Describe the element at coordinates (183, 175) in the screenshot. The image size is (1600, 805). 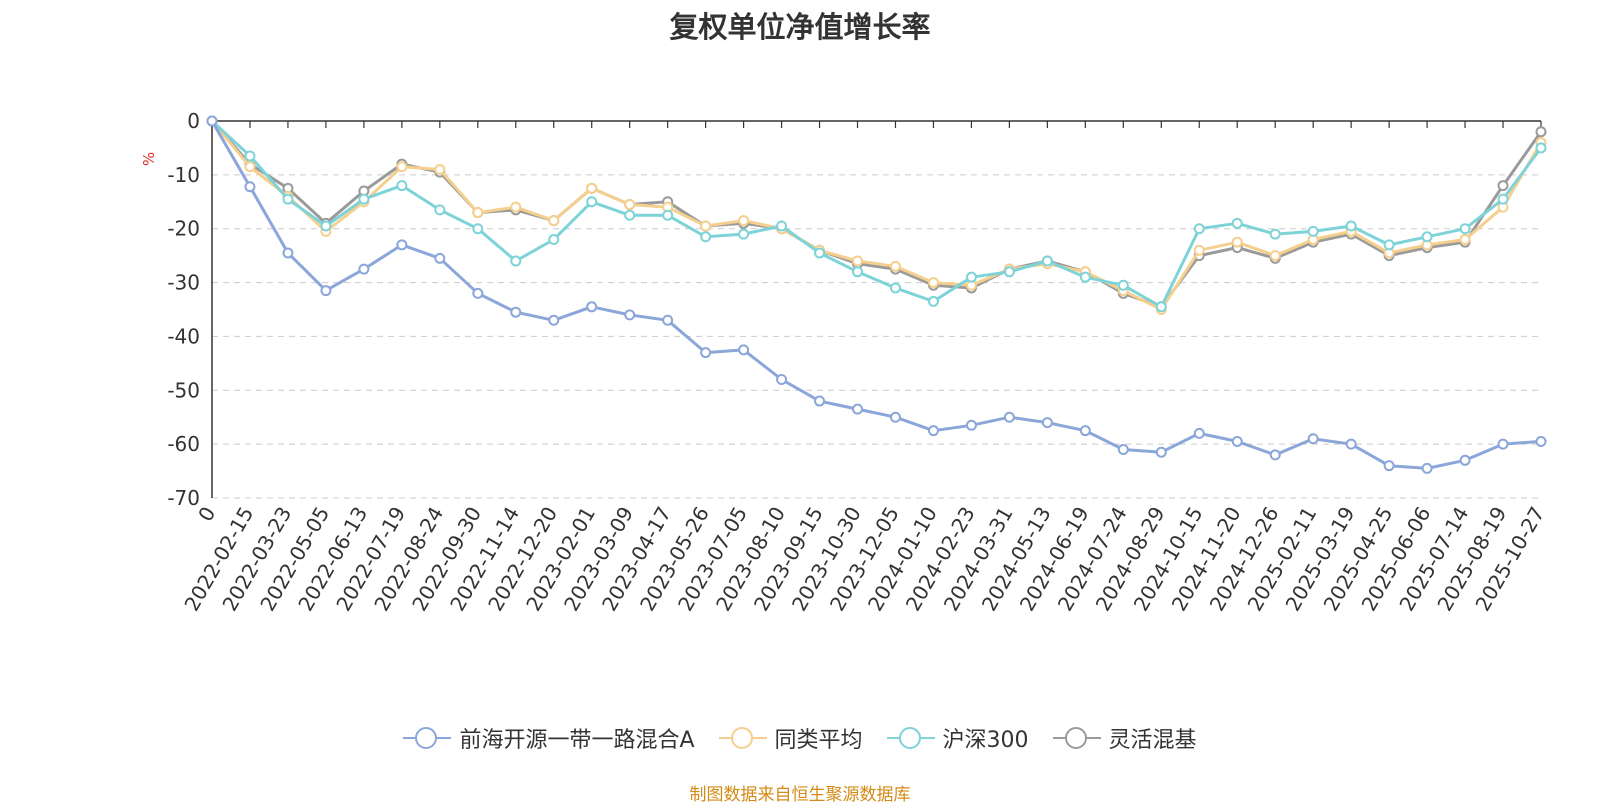
I see `y-tick-label: -10` at that location.